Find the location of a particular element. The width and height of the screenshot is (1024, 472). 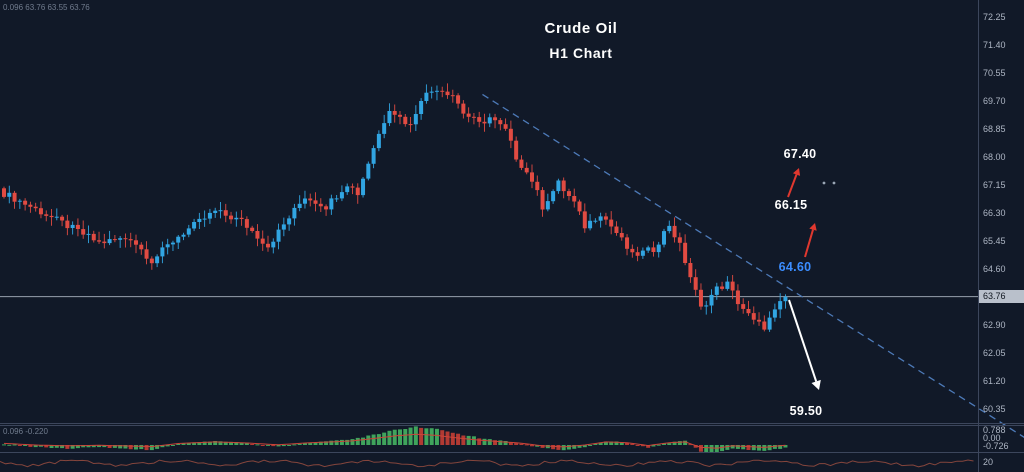

annotation-resistance-target-lower: 66.15 is located at coordinates (791, 205).